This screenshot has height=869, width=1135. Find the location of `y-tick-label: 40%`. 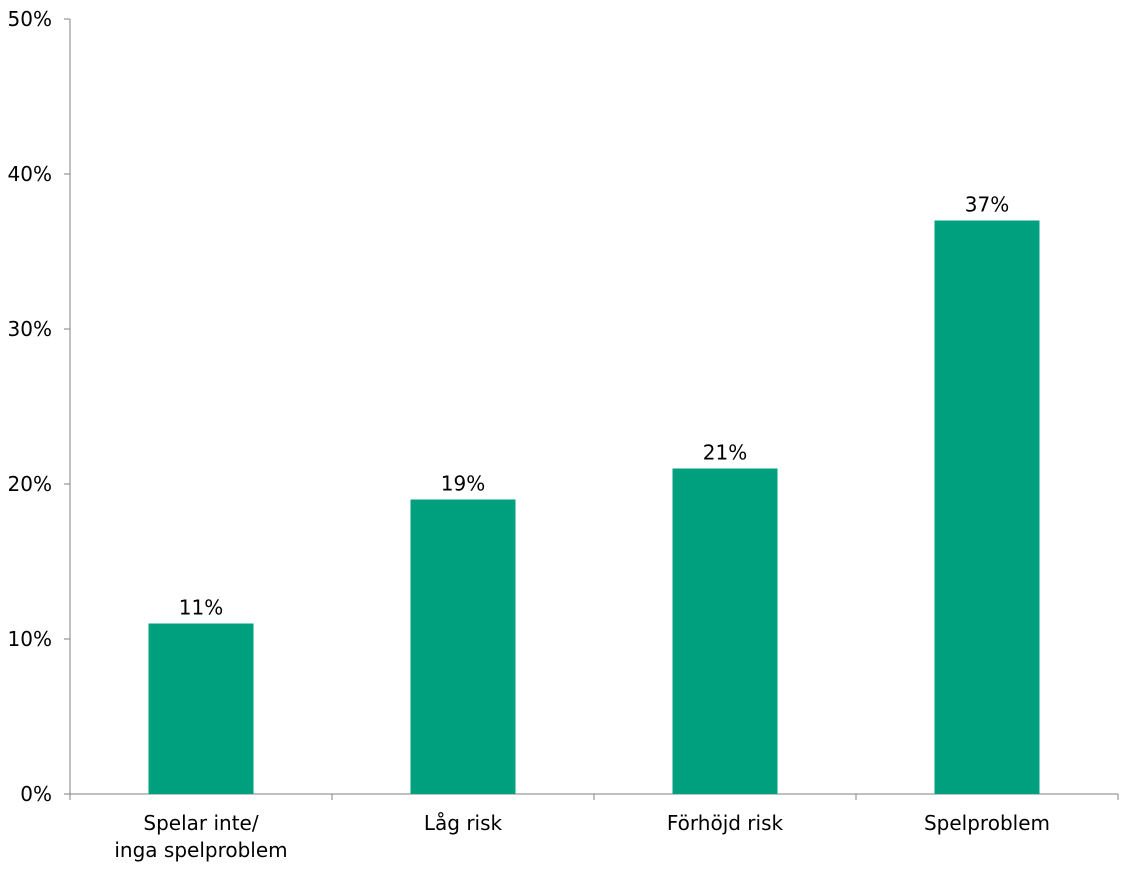

y-tick-label: 40% is located at coordinates (30, 174).